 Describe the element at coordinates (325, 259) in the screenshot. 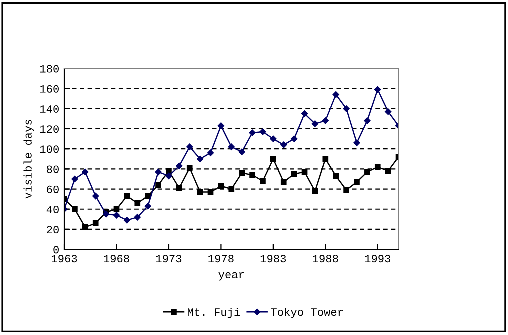

I see `x-tick-label: 1988` at that location.